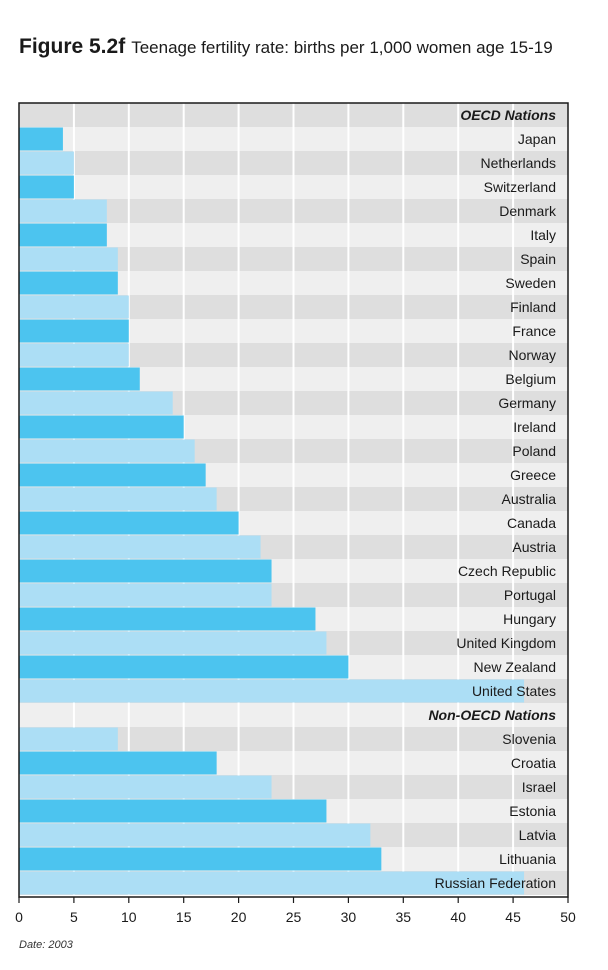 This screenshot has width=608, height=970. What do you see at coordinates (534, 547) in the screenshot?
I see `category-label: Austria` at bounding box center [534, 547].